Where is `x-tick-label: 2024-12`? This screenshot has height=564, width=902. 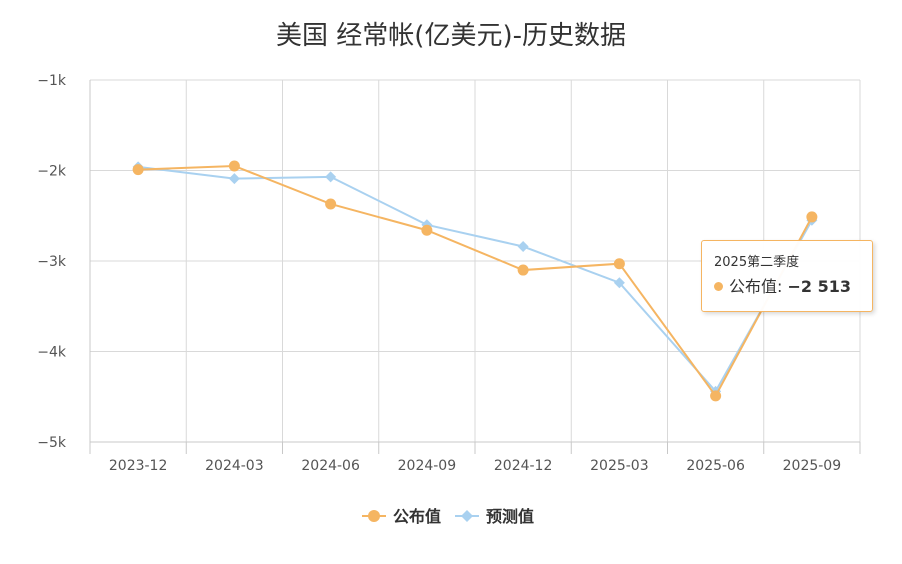 x-tick-label: 2024-12 is located at coordinates (523, 466).